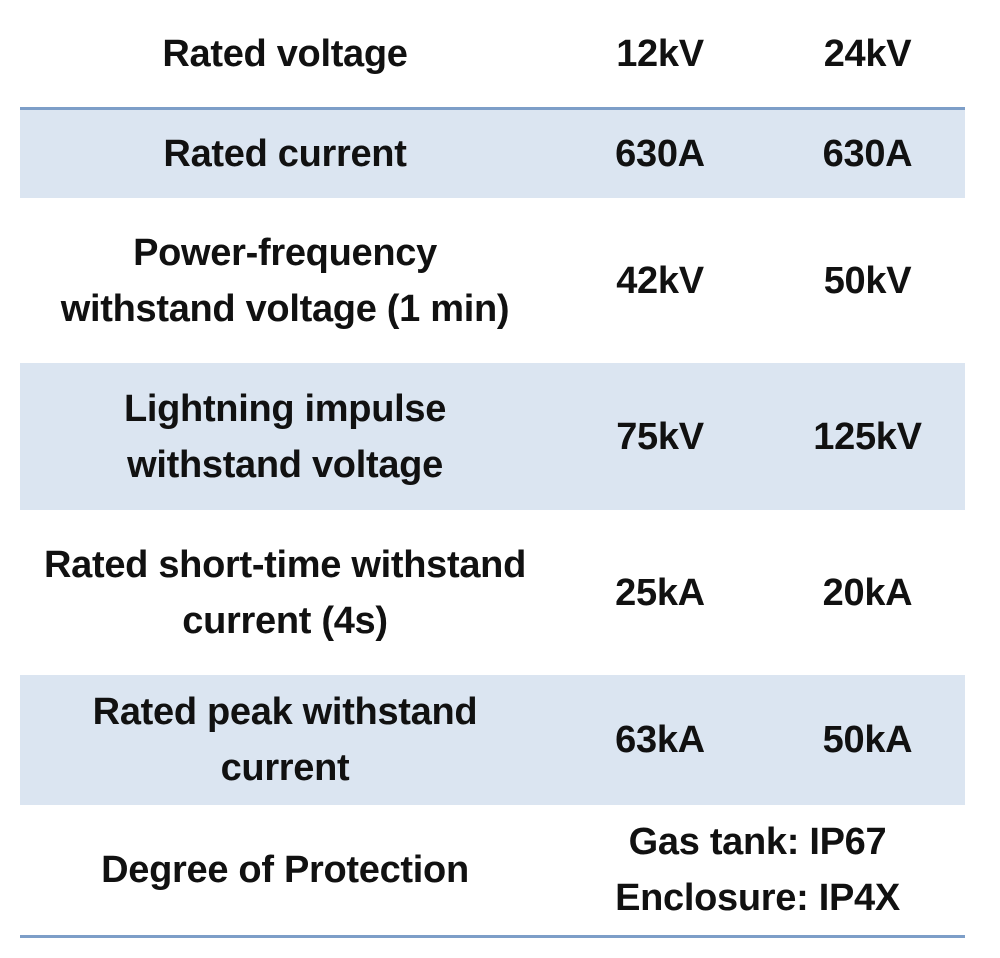 The height and width of the screenshot is (958, 1000). I want to click on table-row: Rated peak withstand current 63kA 50kA, so click(492, 740).